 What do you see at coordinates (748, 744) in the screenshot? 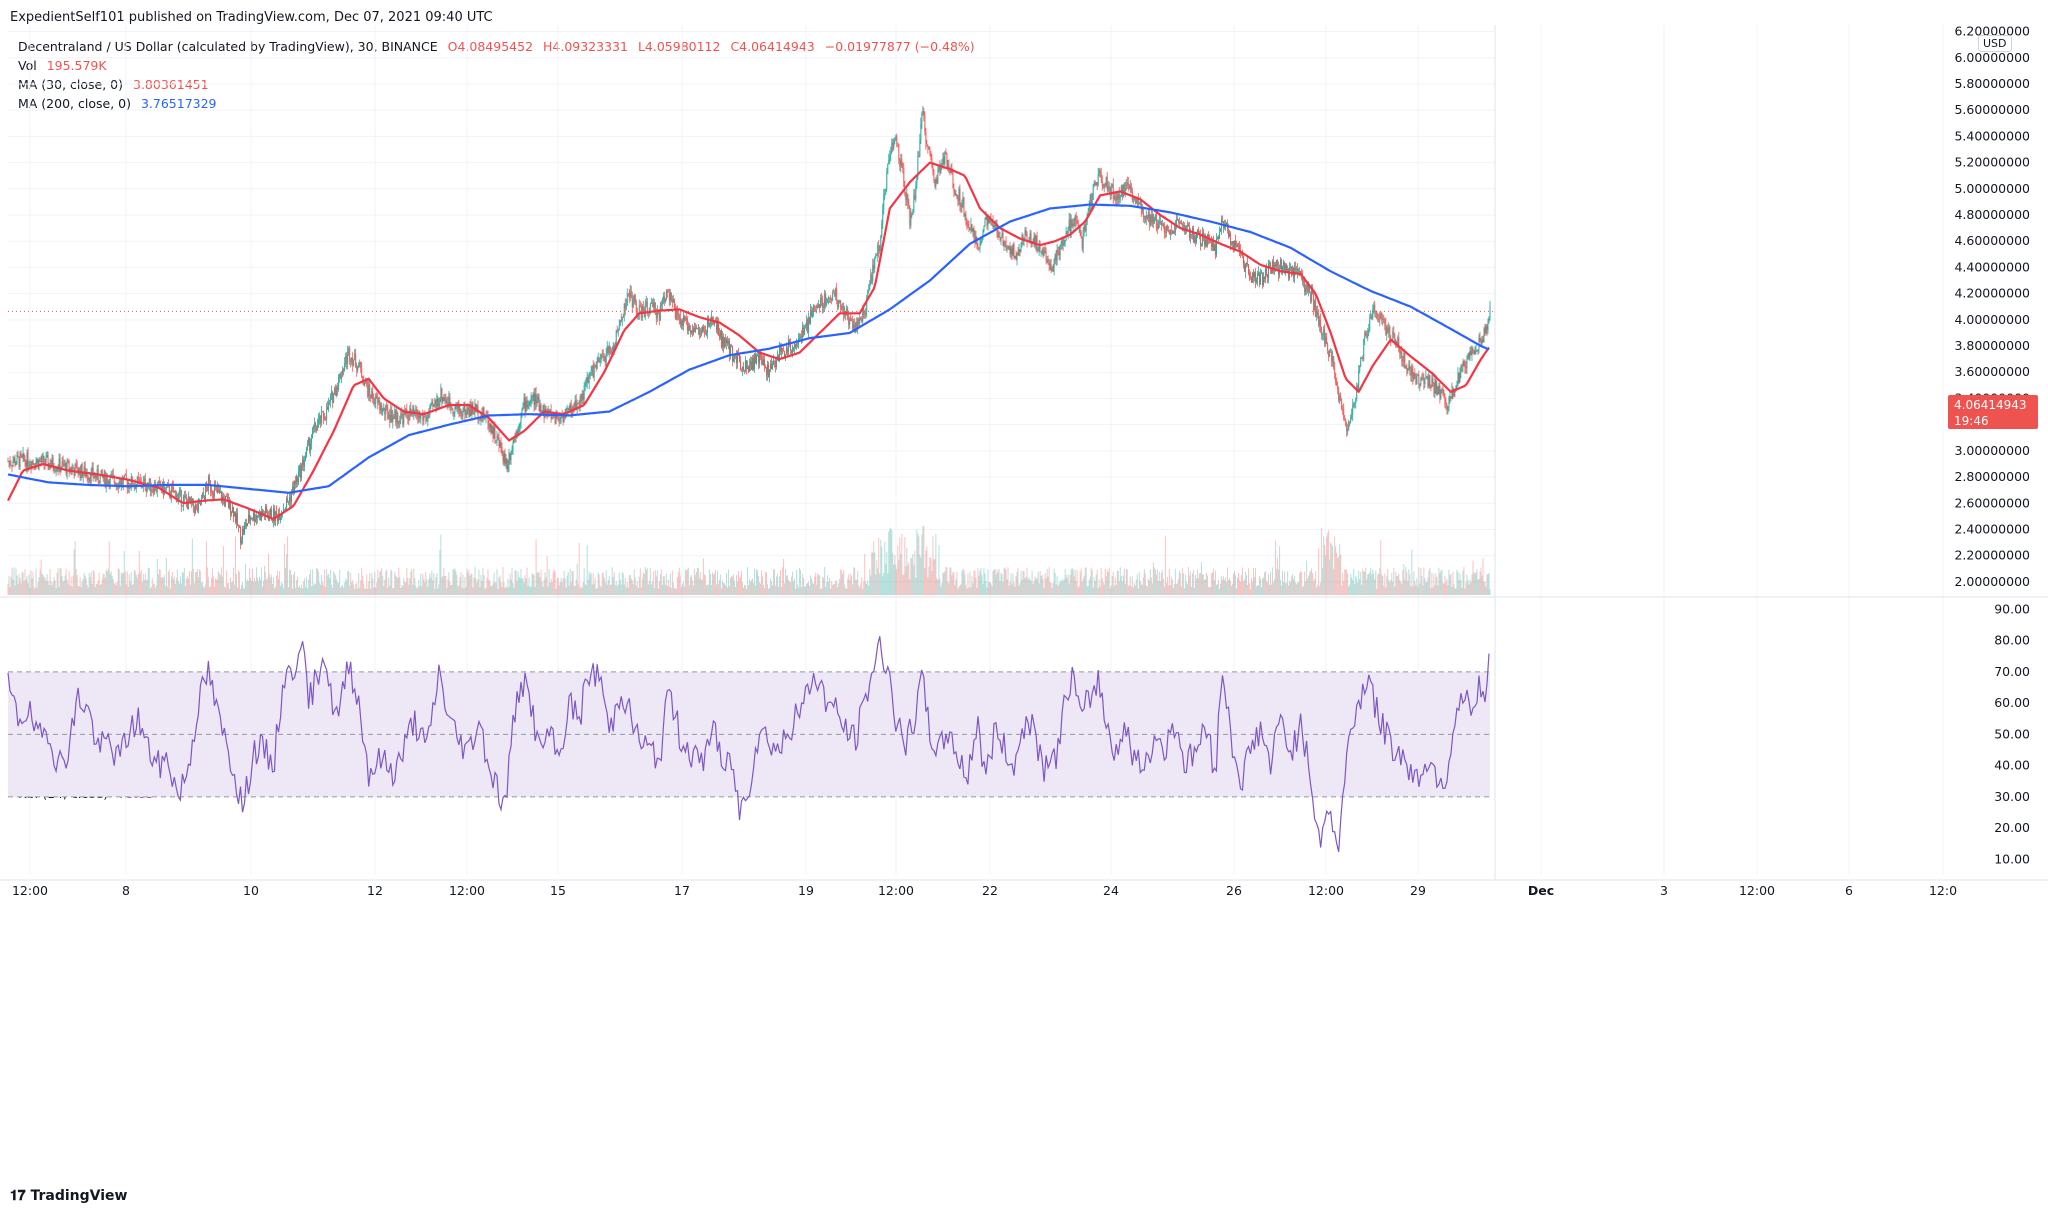
I see `rsi-line` at bounding box center [748, 744].